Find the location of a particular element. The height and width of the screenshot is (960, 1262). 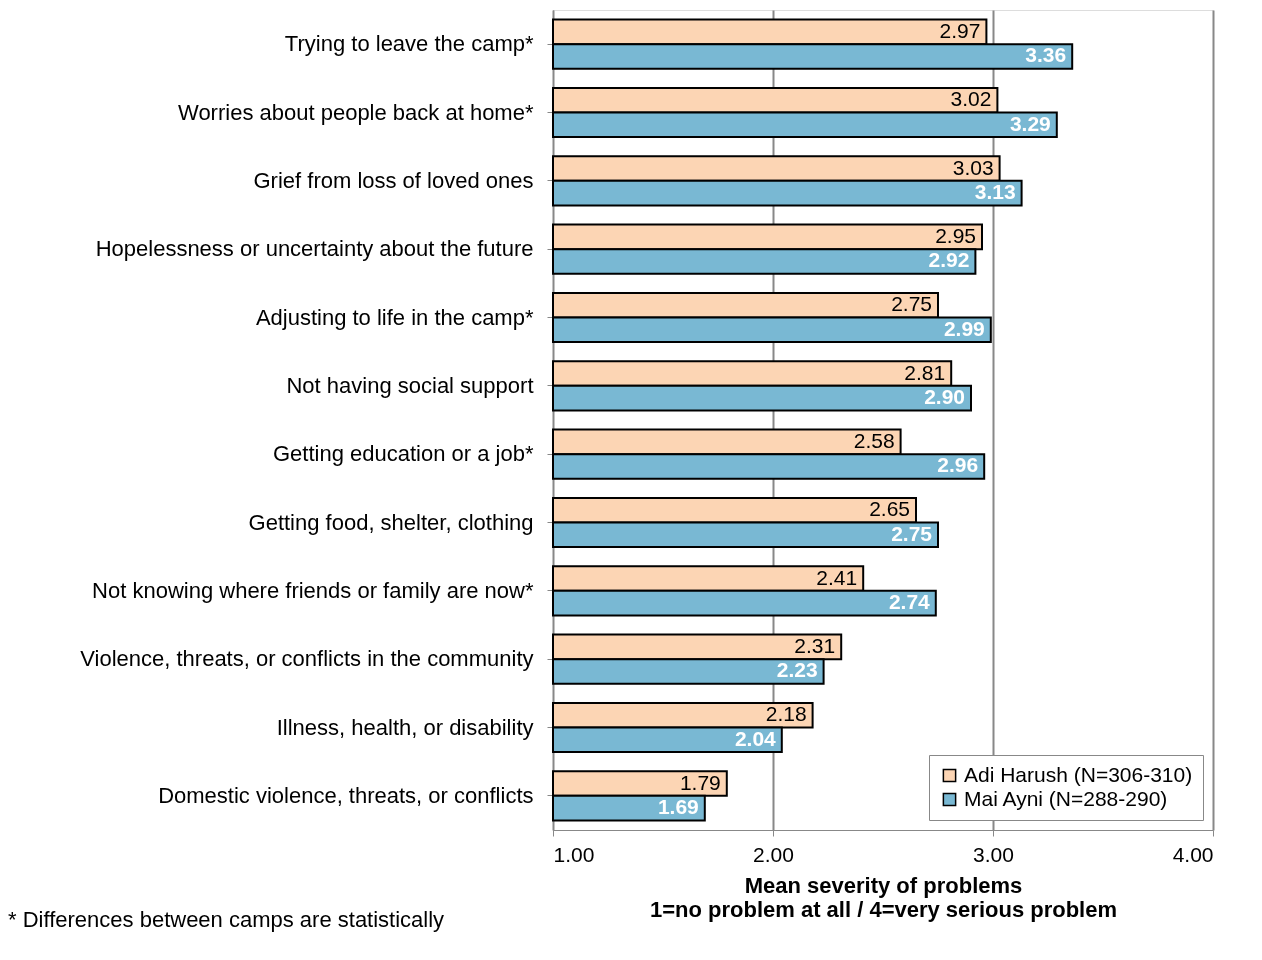

data-label: 2.96 is located at coordinates (958, 465).